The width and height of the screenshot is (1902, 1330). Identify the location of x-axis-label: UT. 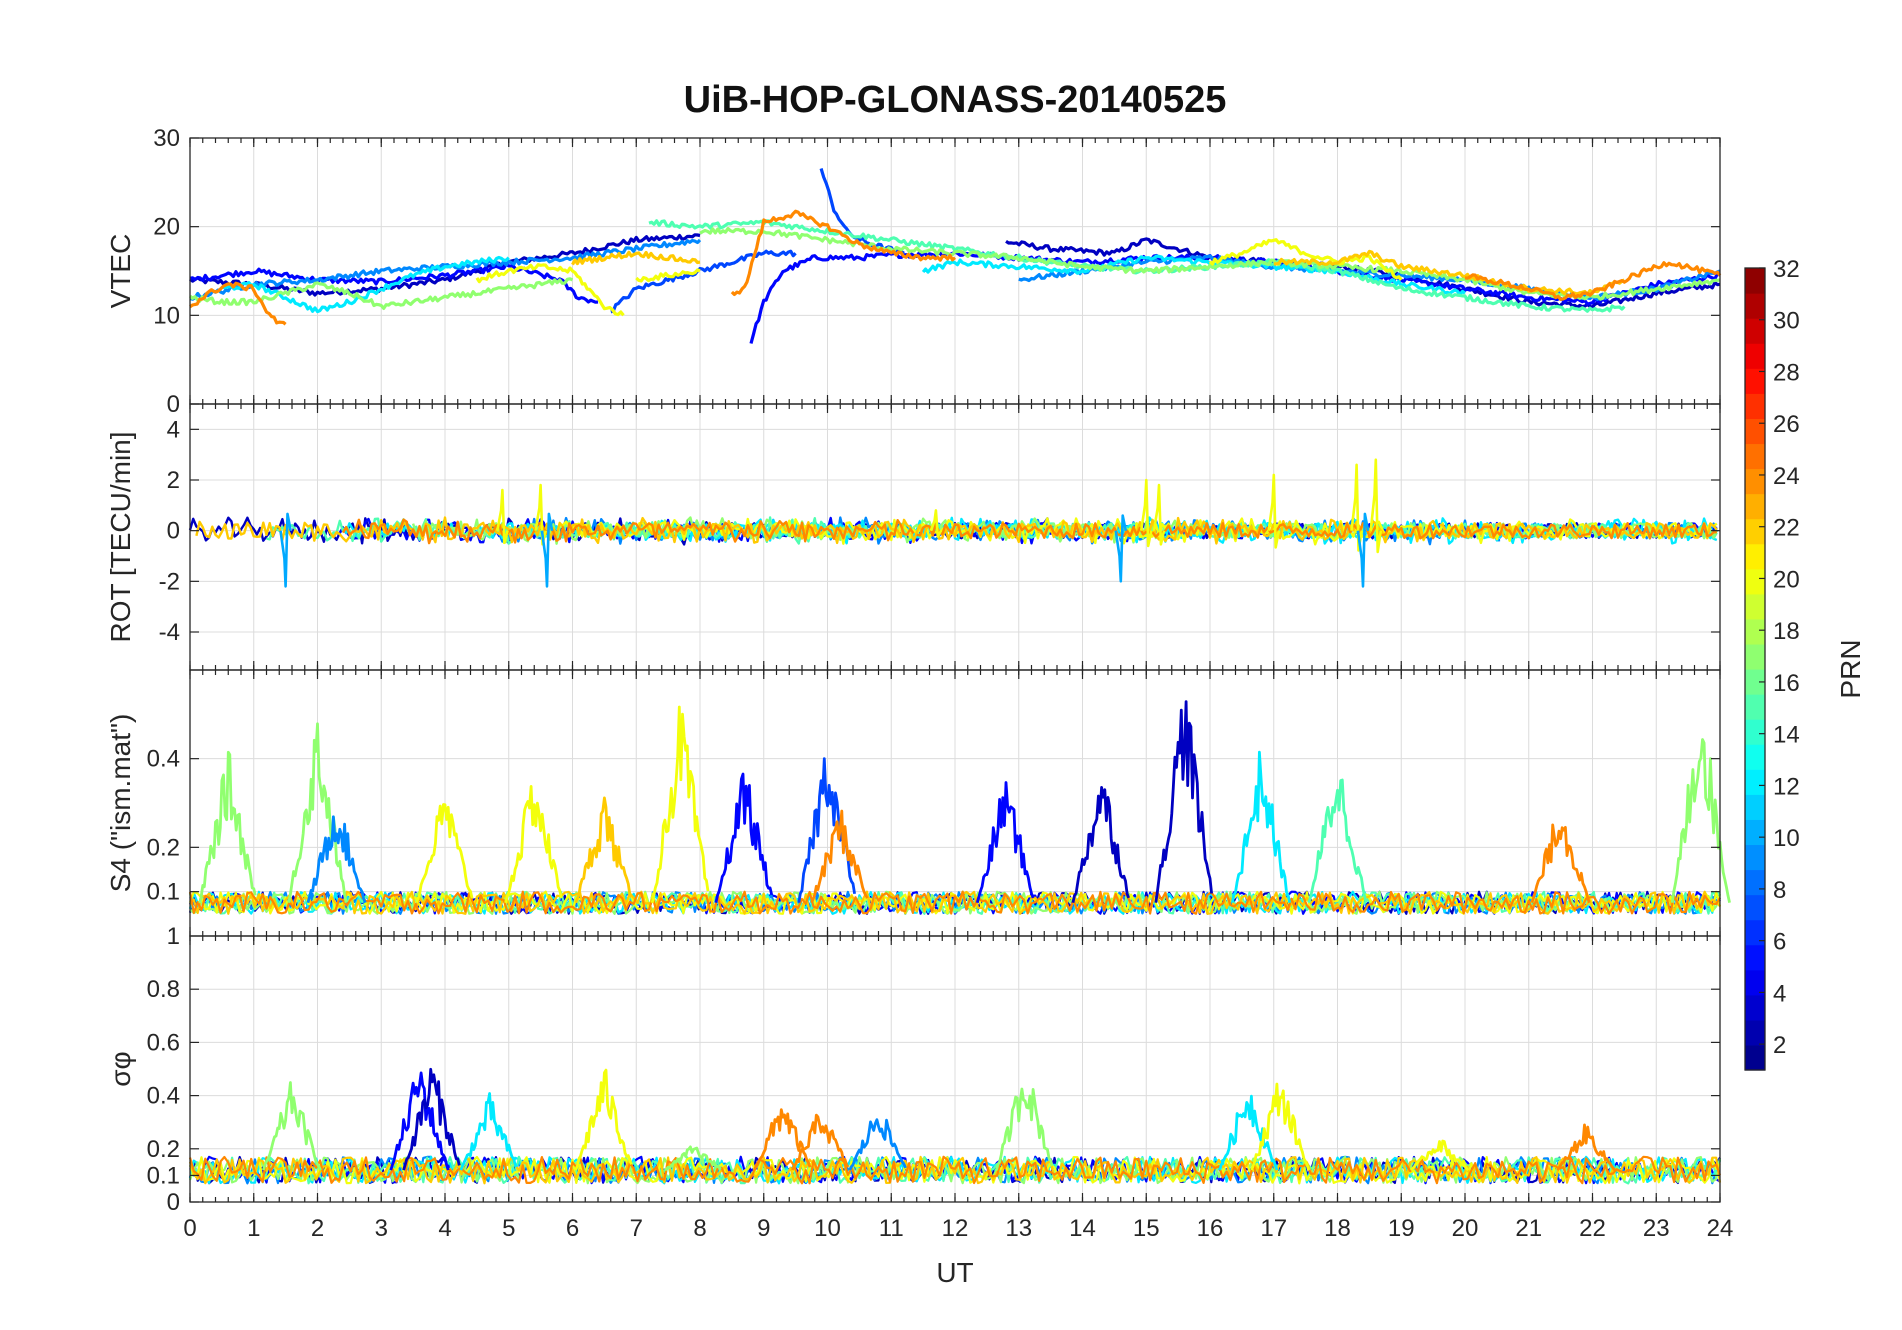
(954, 1272).